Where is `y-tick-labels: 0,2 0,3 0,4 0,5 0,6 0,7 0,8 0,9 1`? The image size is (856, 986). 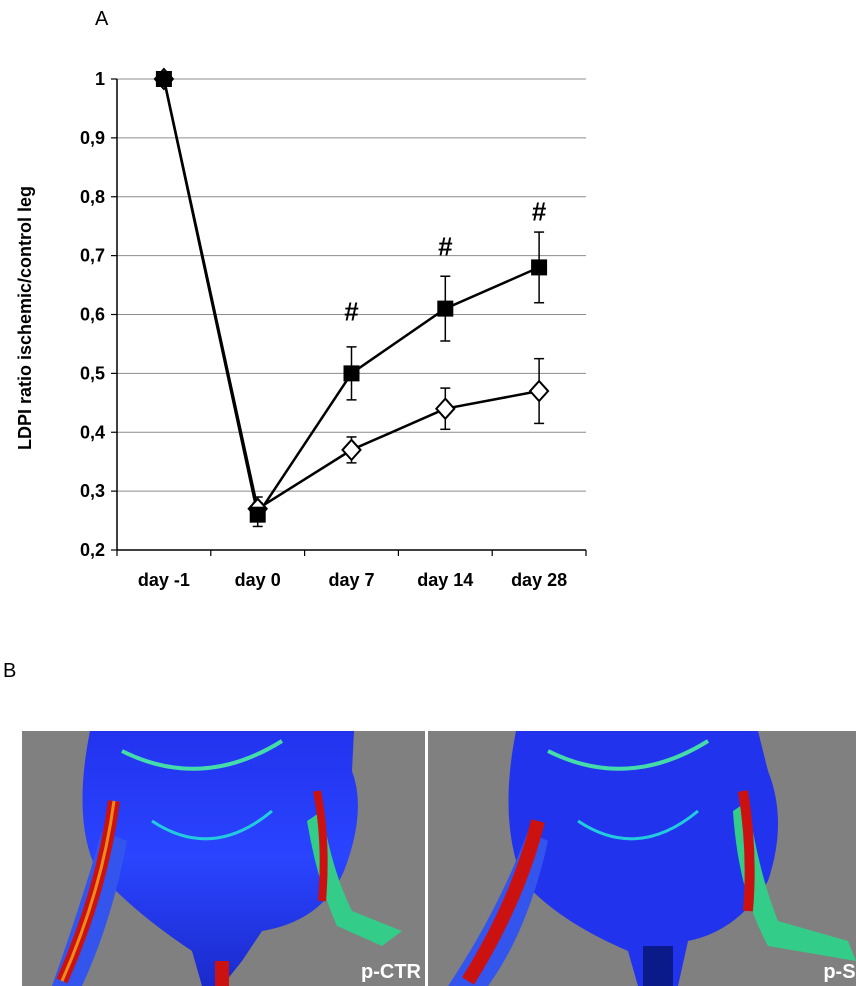
y-tick-labels: 0,2 0,3 0,4 0,5 0,6 0,7 0,8 0,9 1 is located at coordinates (92, 314).